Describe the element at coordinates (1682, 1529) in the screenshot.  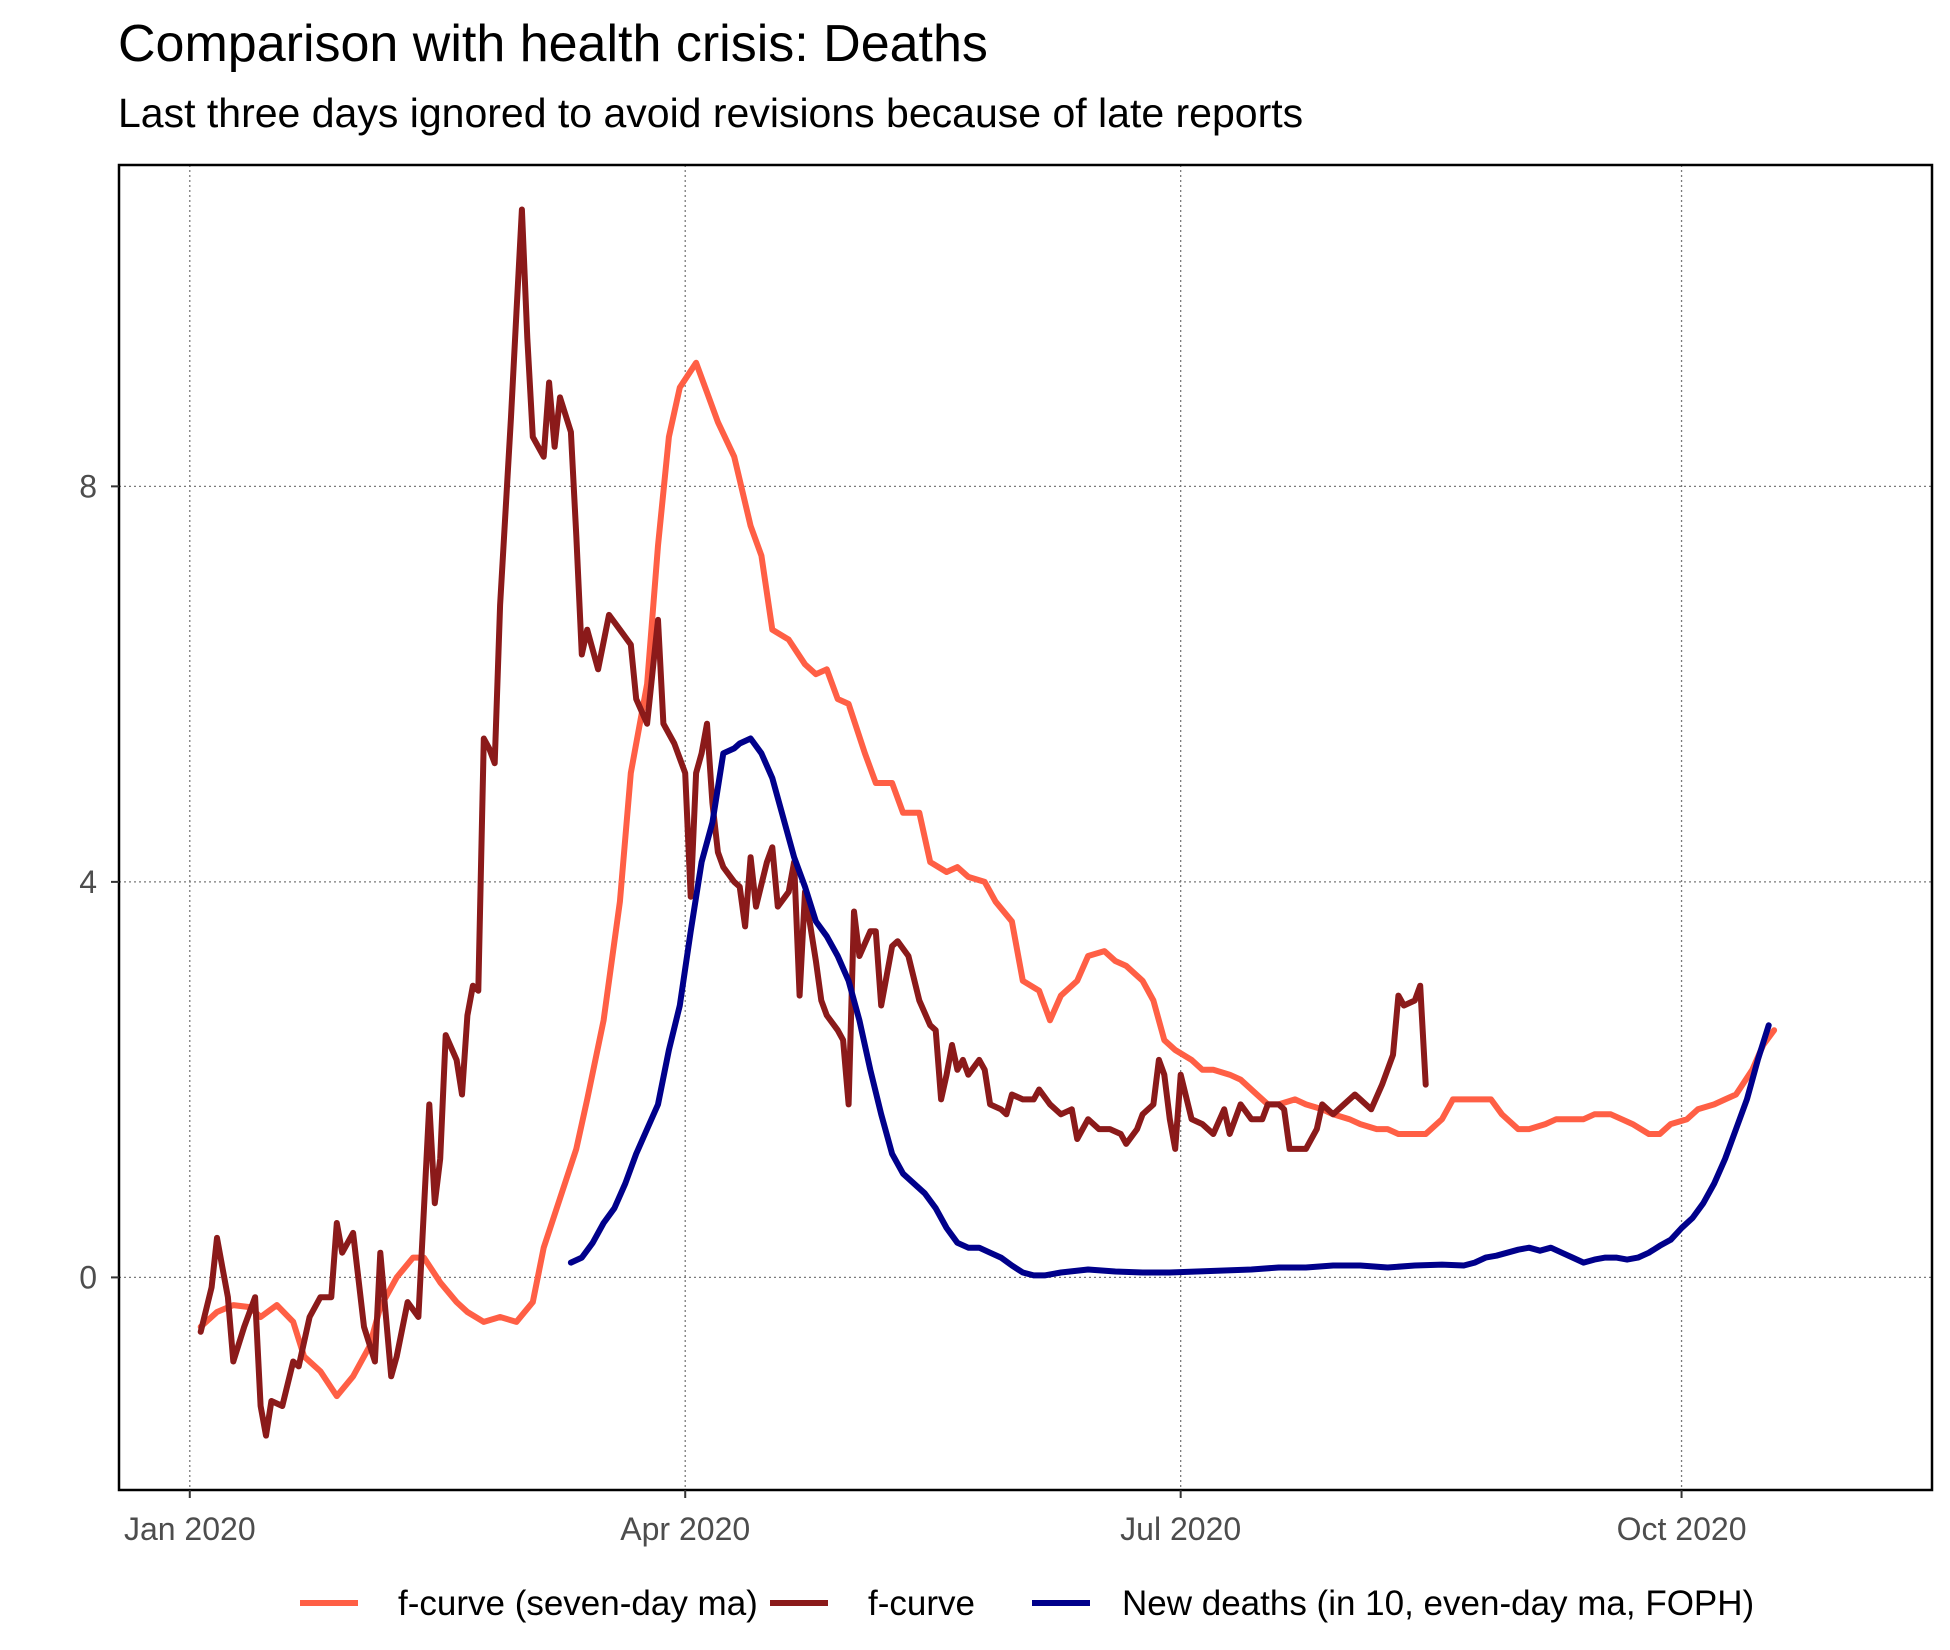
I see `x-tick-label: Oct 2020` at that location.